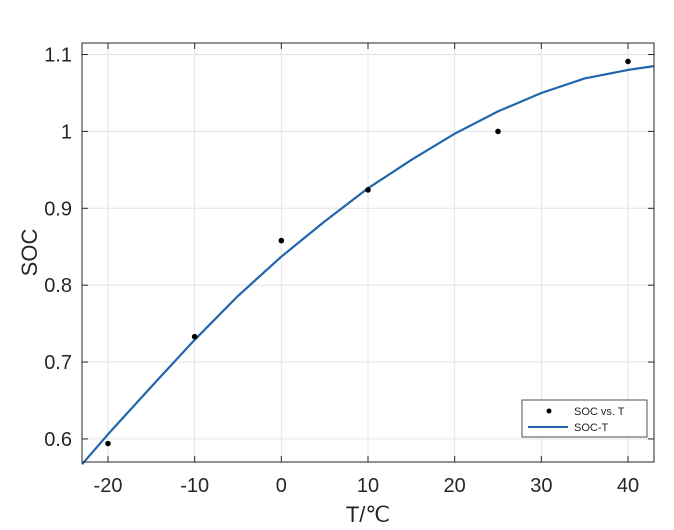 This screenshot has width=674, height=530. I want to click on x-tick-label: 20, so click(455, 486).